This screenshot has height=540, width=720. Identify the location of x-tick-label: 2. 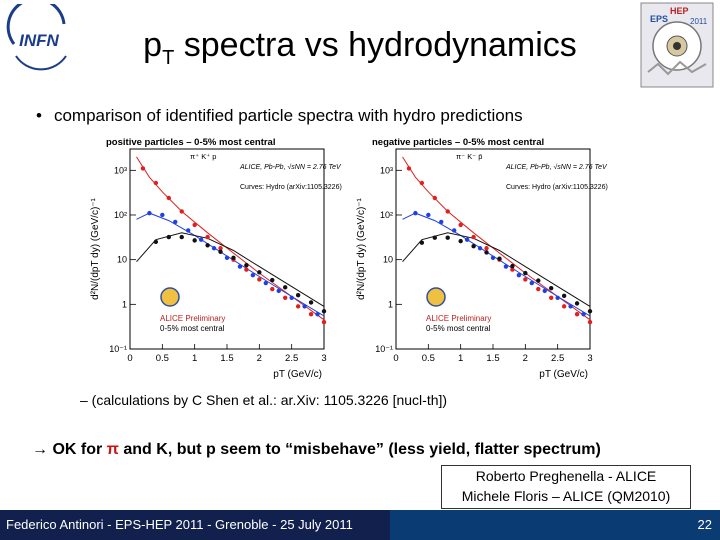
(525, 358).